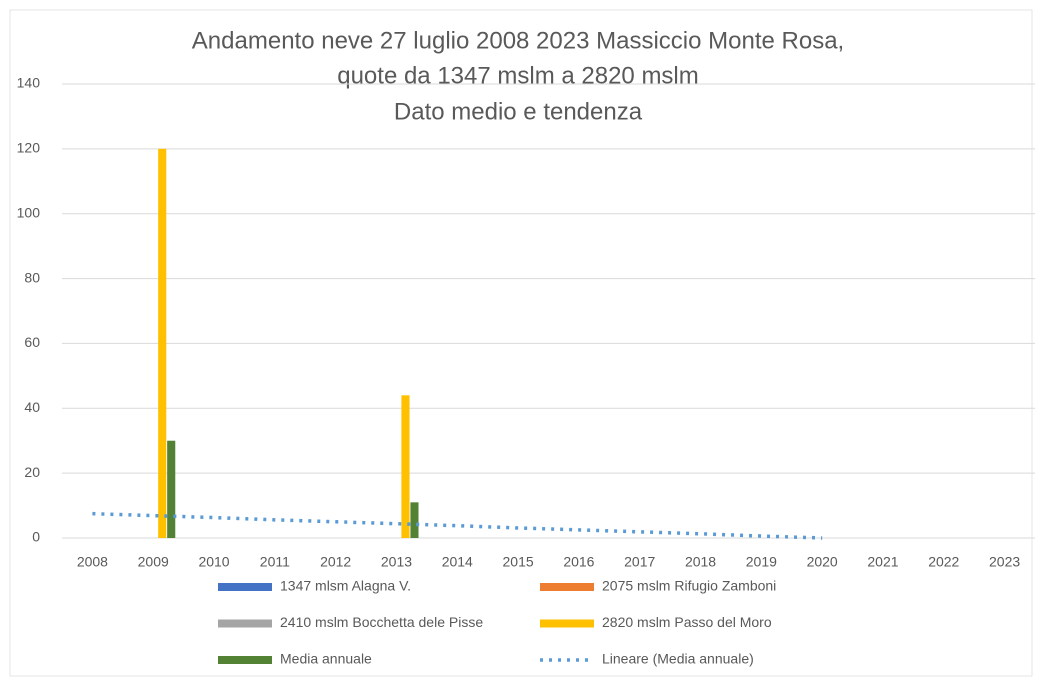  I want to click on trend-line, so click(457, 525).